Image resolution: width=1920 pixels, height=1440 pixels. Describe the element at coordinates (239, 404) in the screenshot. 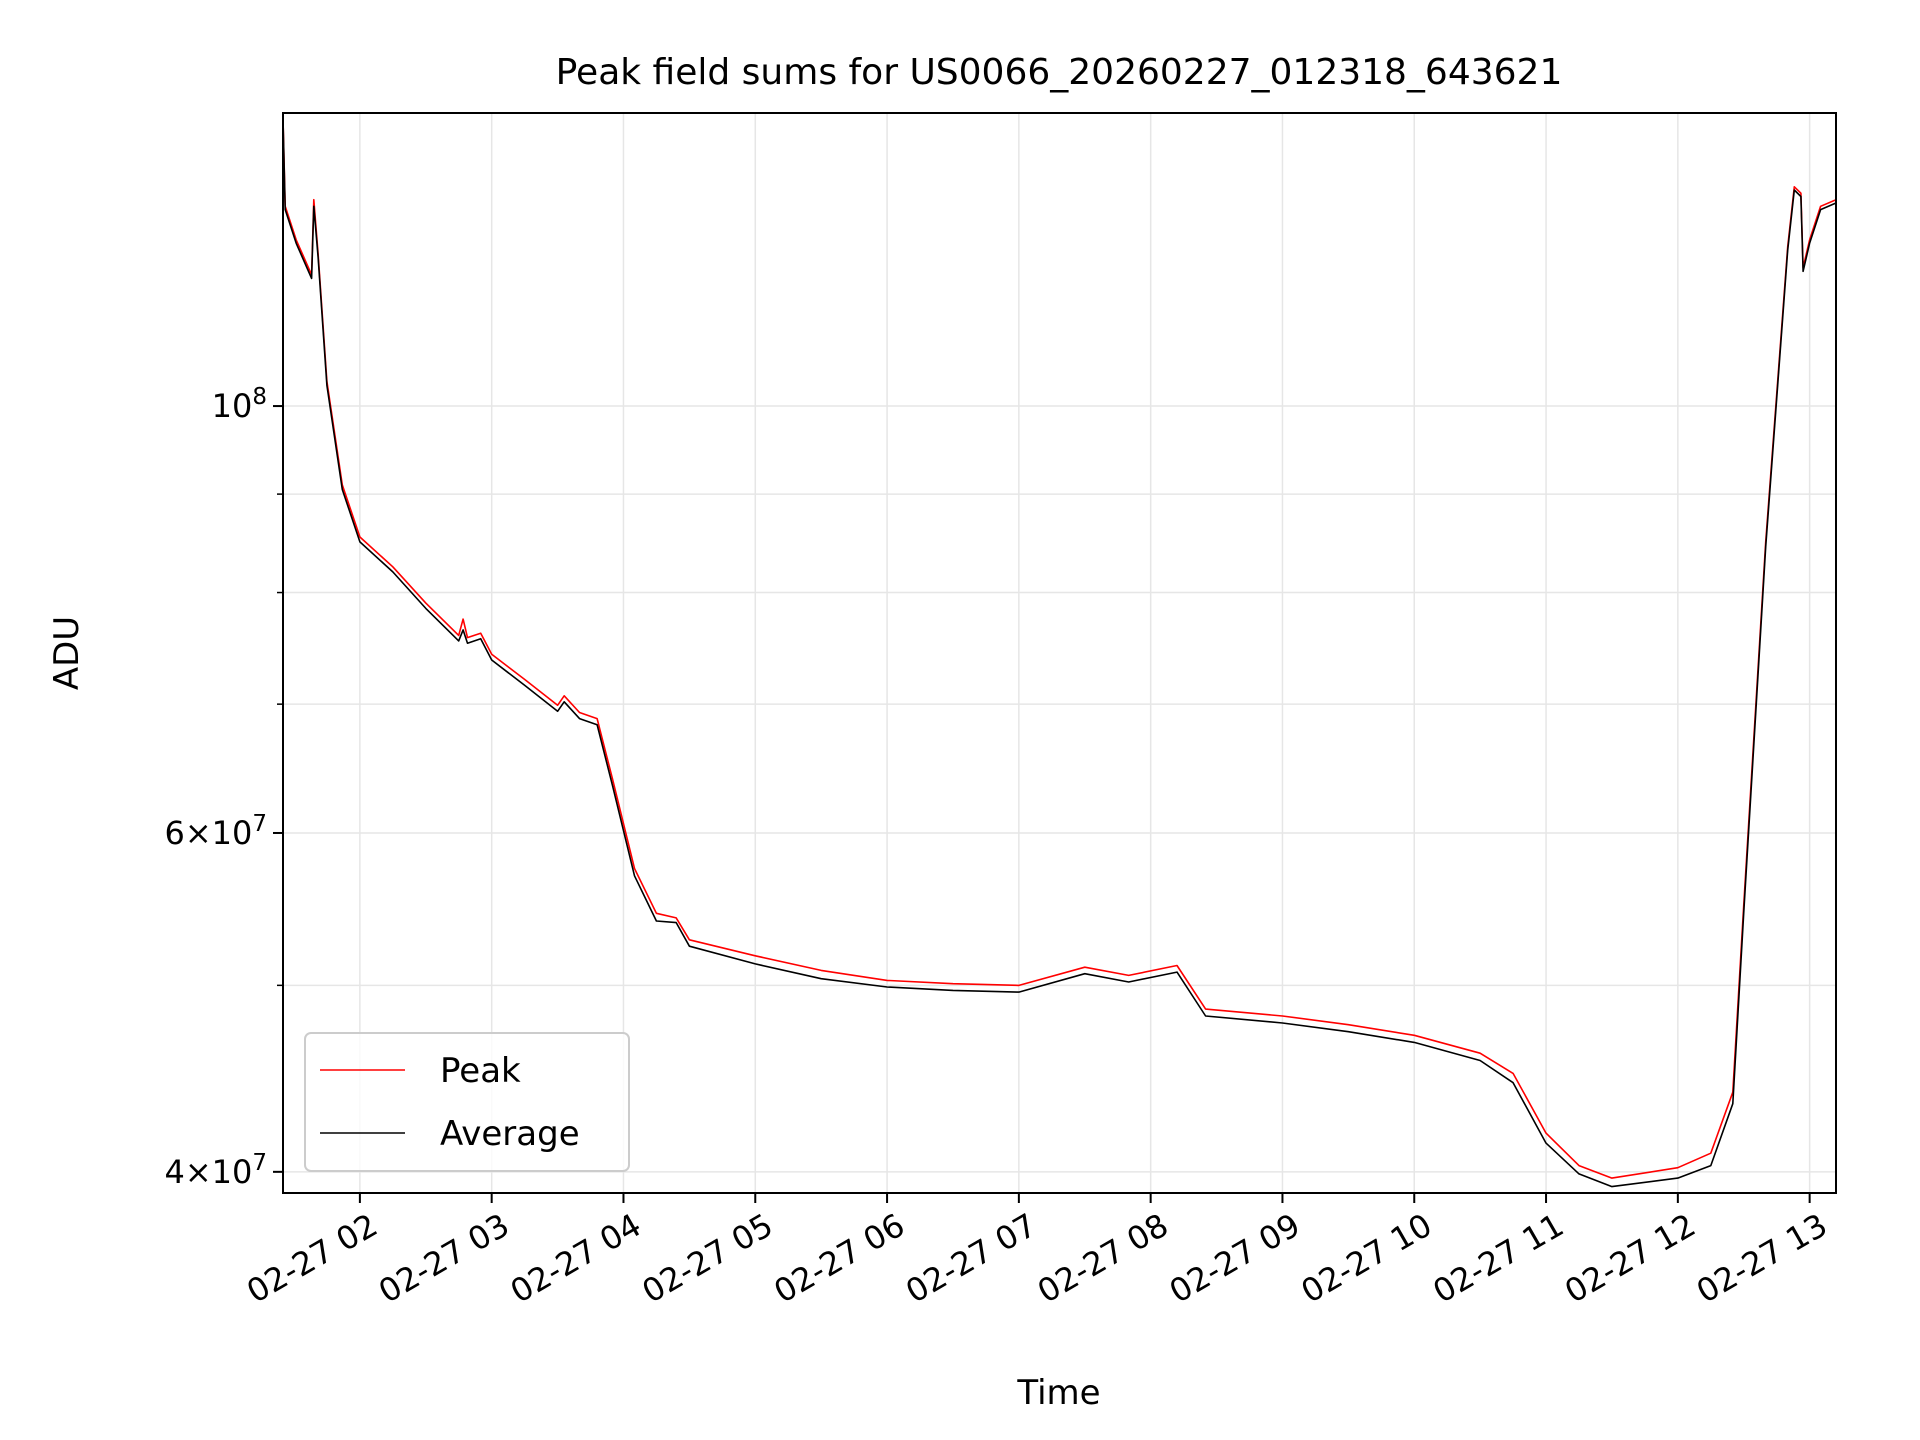

I see `y-tick-label: 108` at that location.